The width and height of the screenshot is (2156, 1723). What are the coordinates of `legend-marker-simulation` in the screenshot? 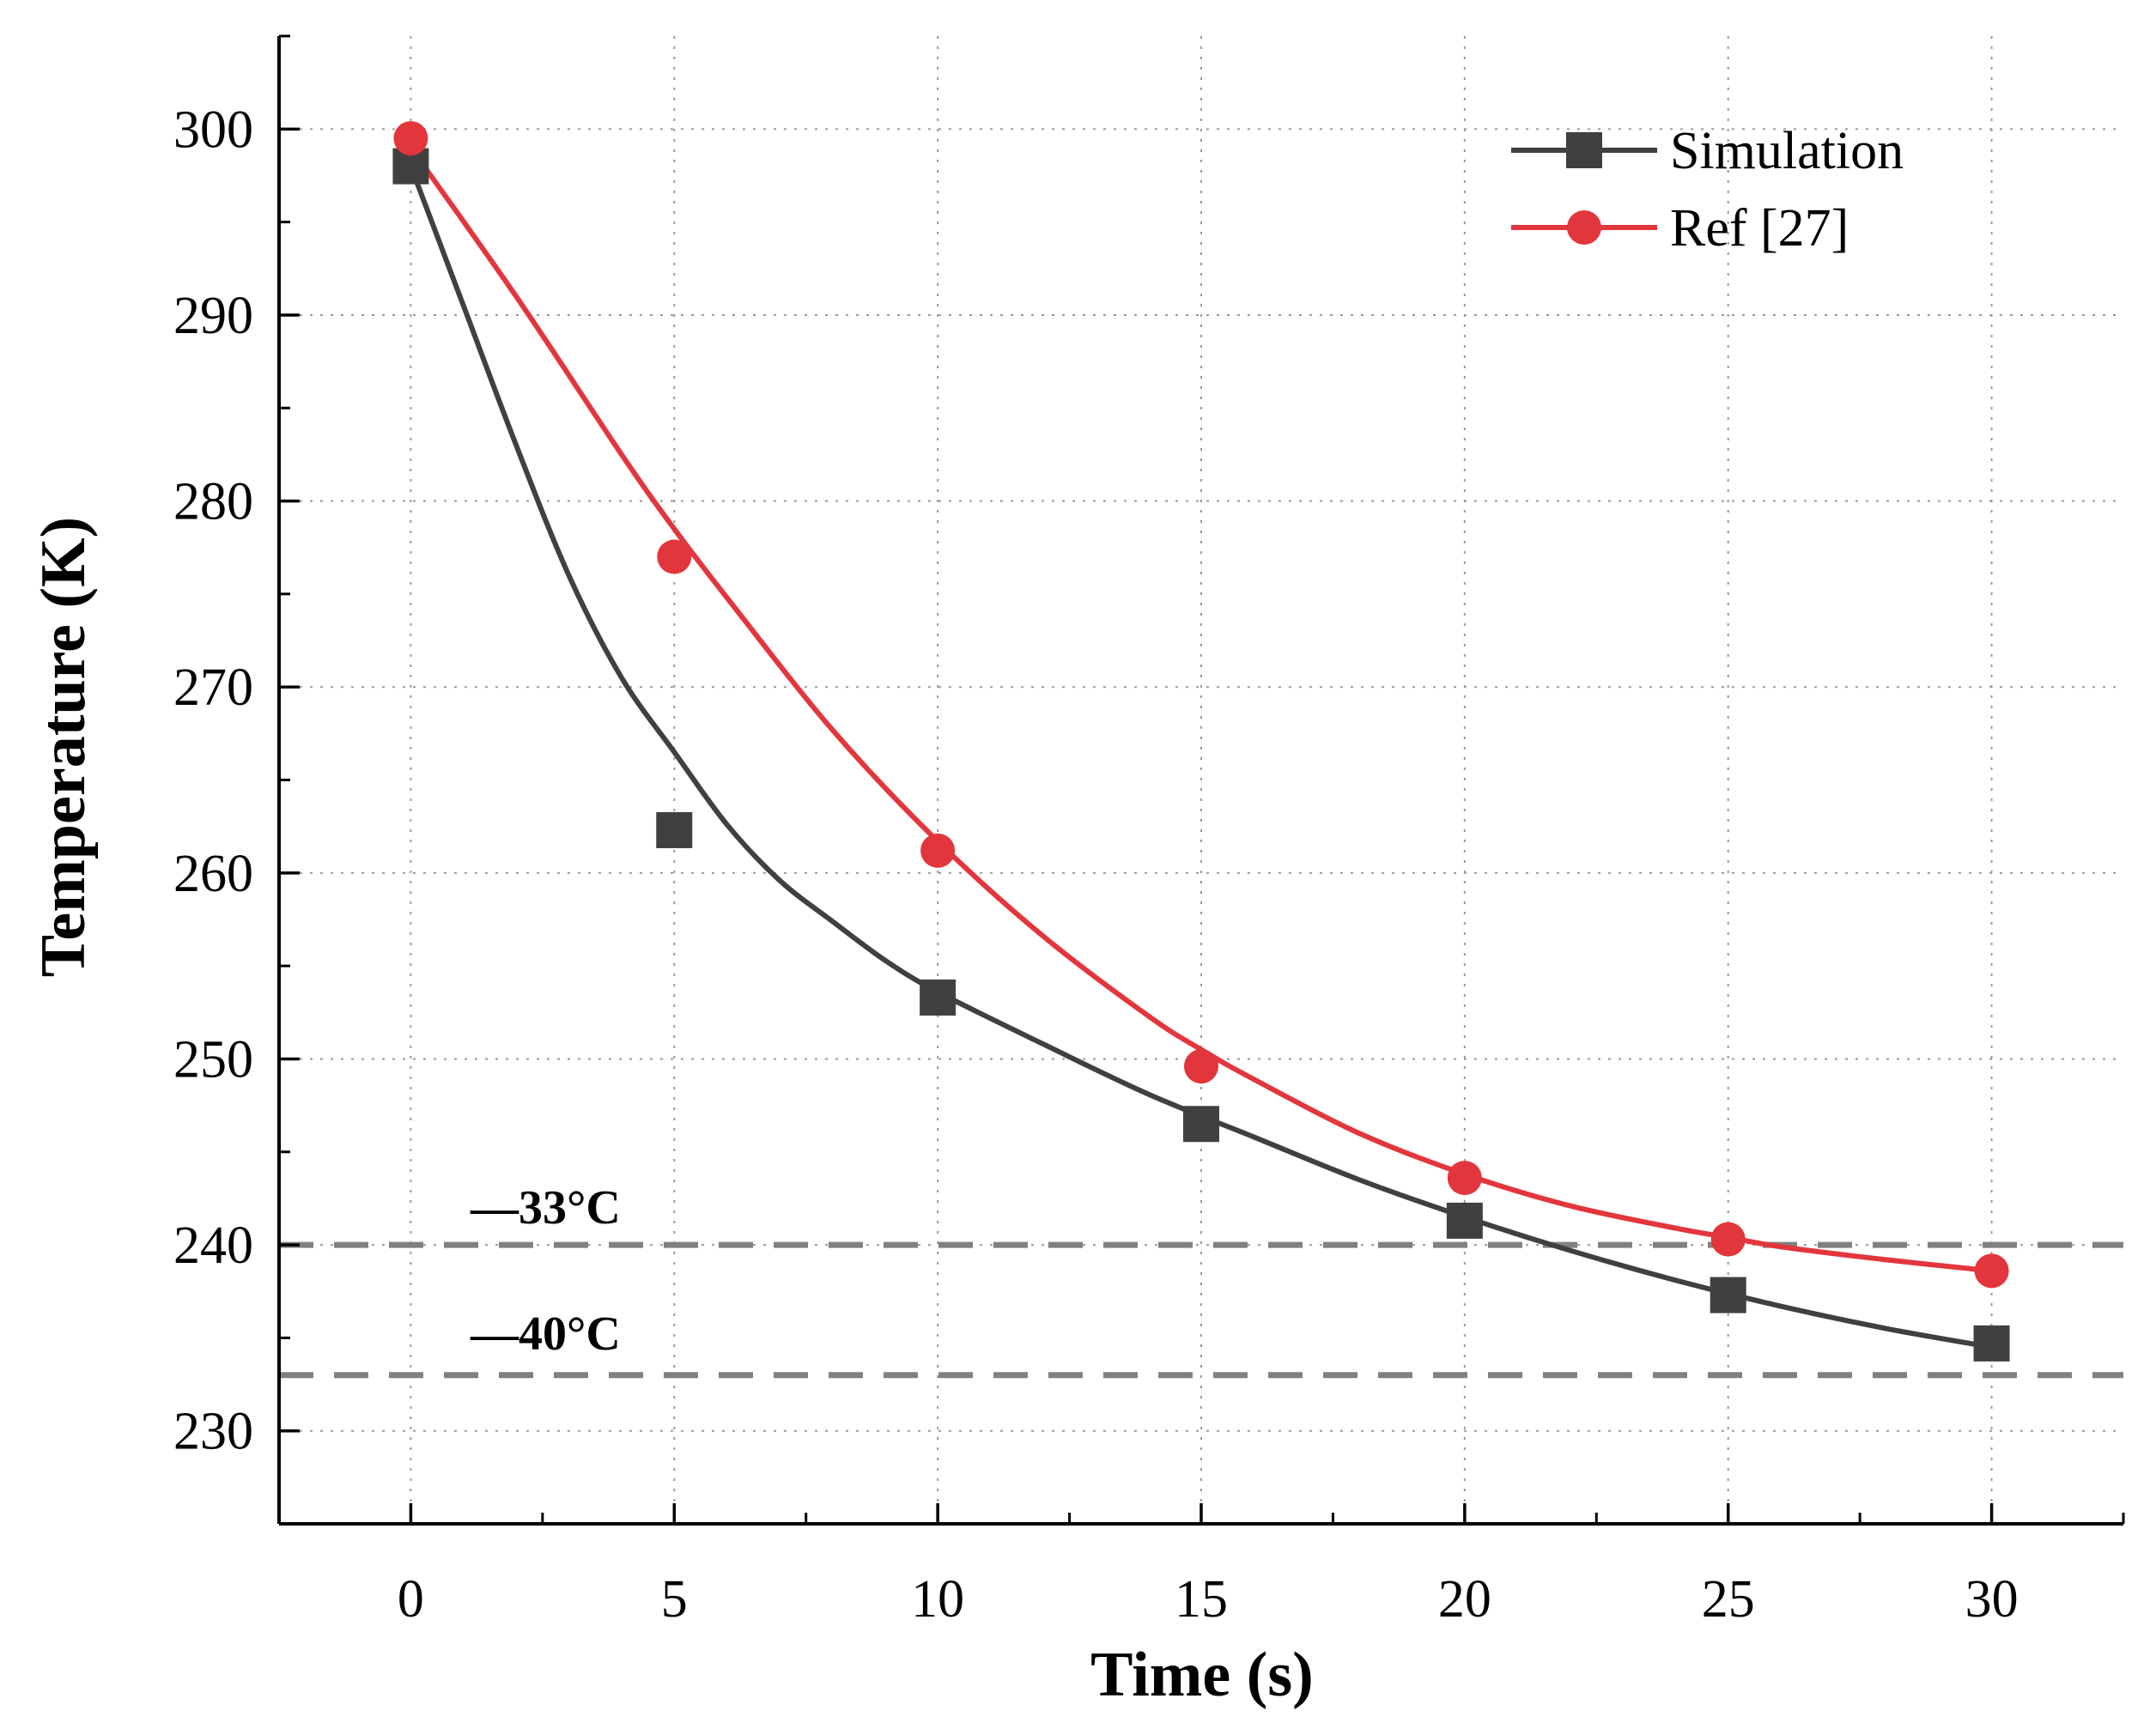 It's located at (1584, 150).